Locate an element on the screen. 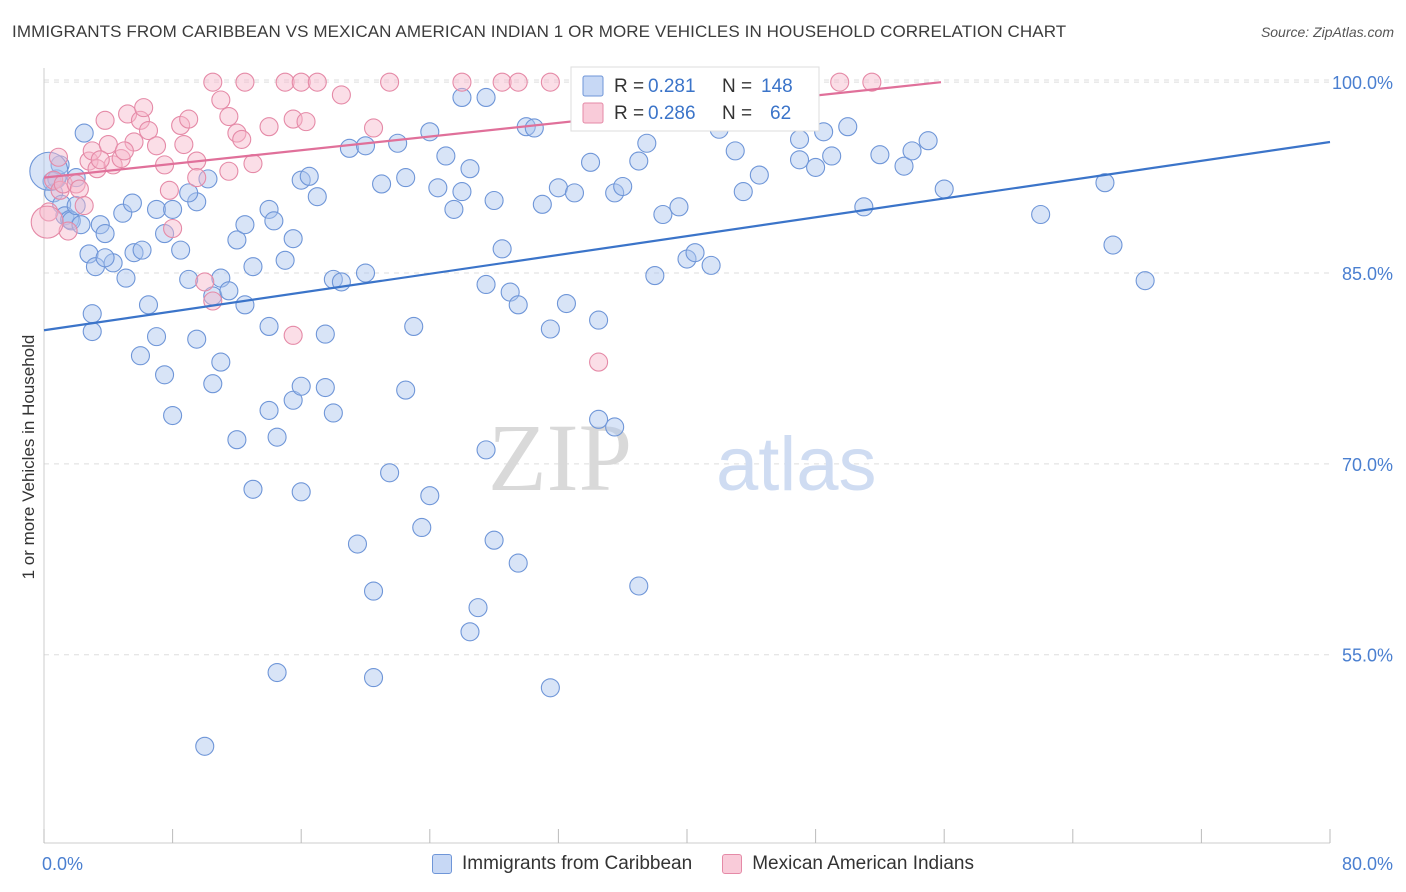 This screenshot has height=892, width=1406. y-axis-label: 1 or more Vehicles in Household is located at coordinates (28, 457).